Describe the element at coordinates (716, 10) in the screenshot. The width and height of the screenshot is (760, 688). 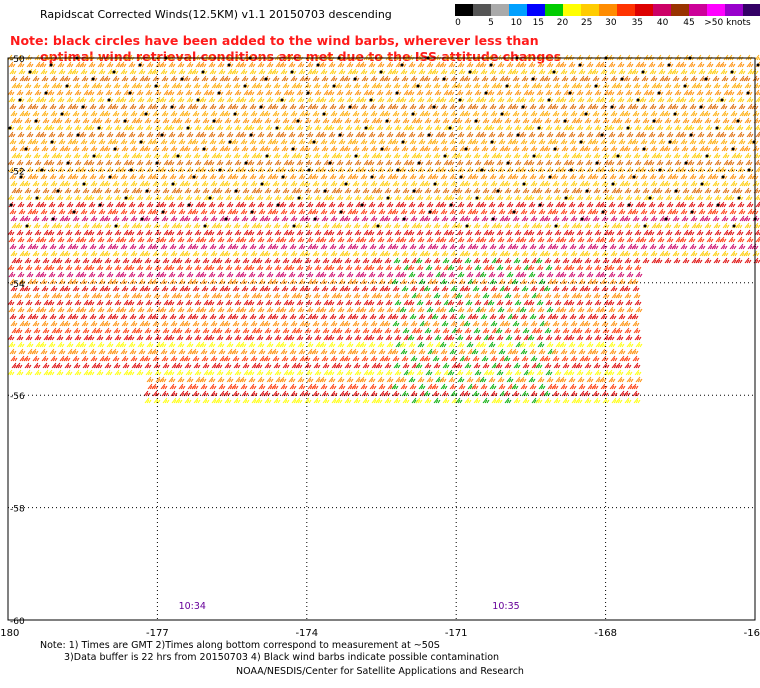
I see `legend-swatch` at that location.